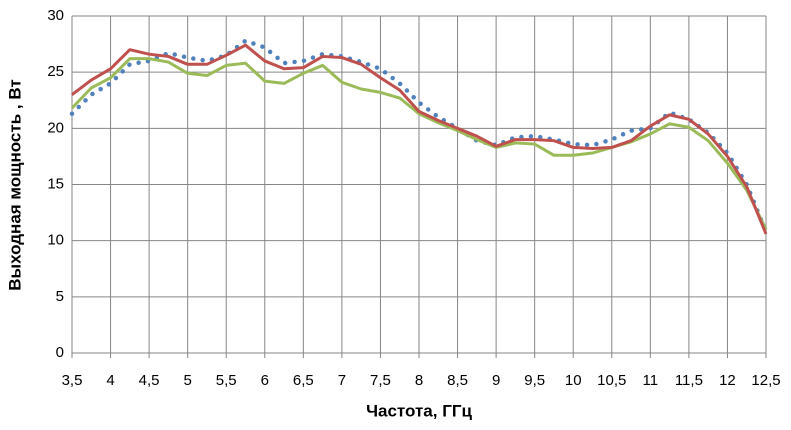 This screenshot has width=791, height=430. I want to click on x-tick-label: 8,5, so click(457, 380).